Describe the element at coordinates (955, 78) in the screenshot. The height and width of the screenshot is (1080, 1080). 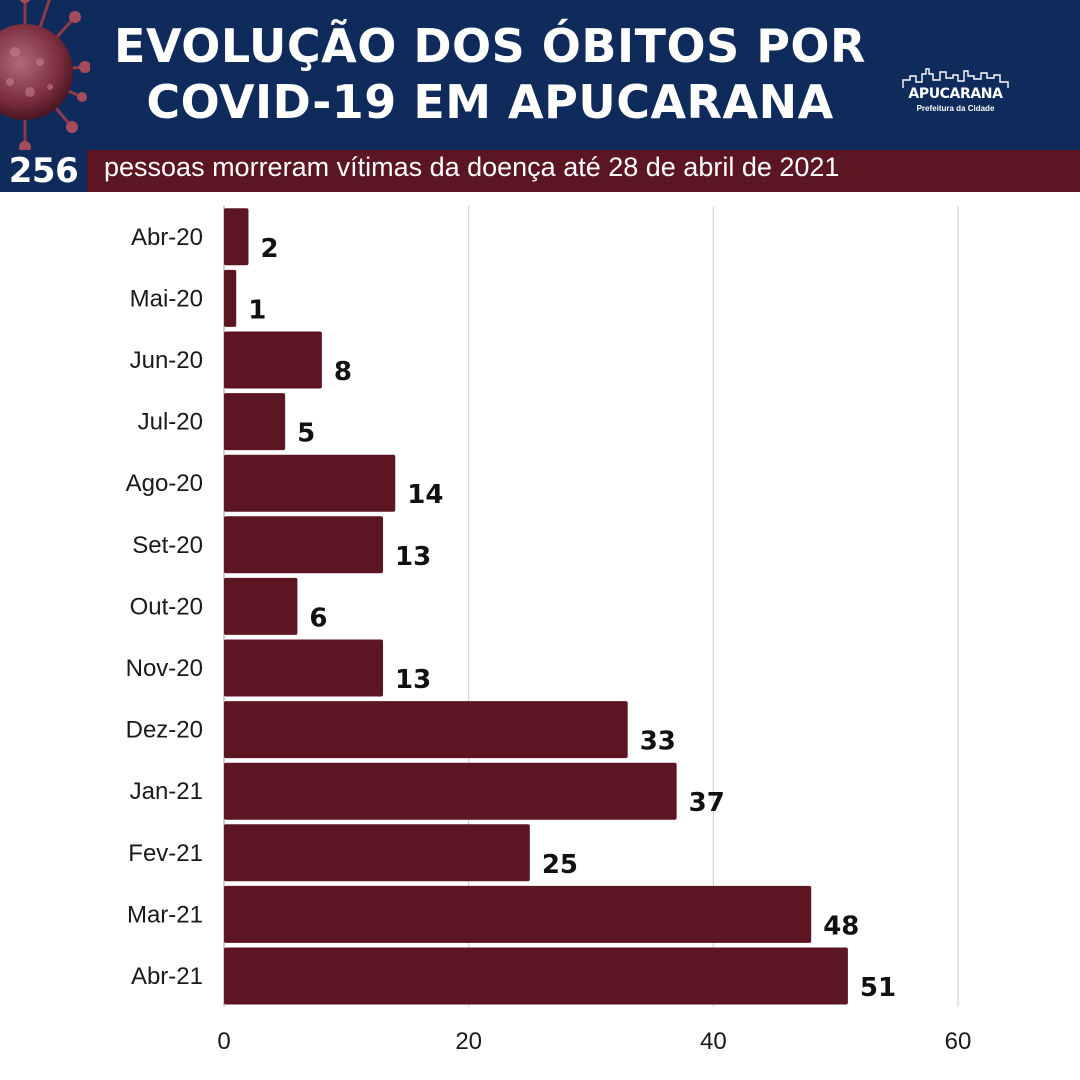
I see `skyline-icon` at that location.